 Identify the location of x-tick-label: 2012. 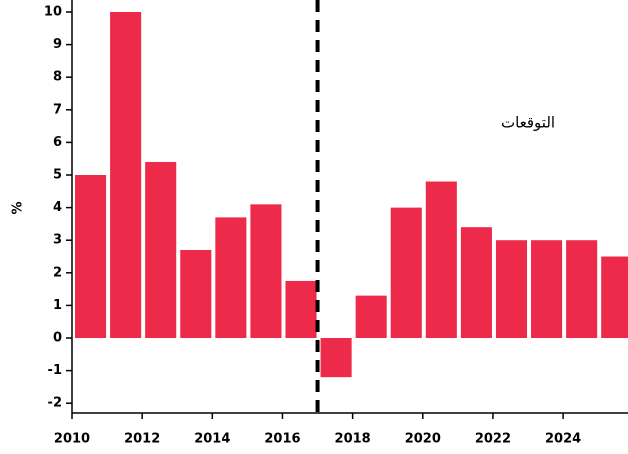
(142, 439).